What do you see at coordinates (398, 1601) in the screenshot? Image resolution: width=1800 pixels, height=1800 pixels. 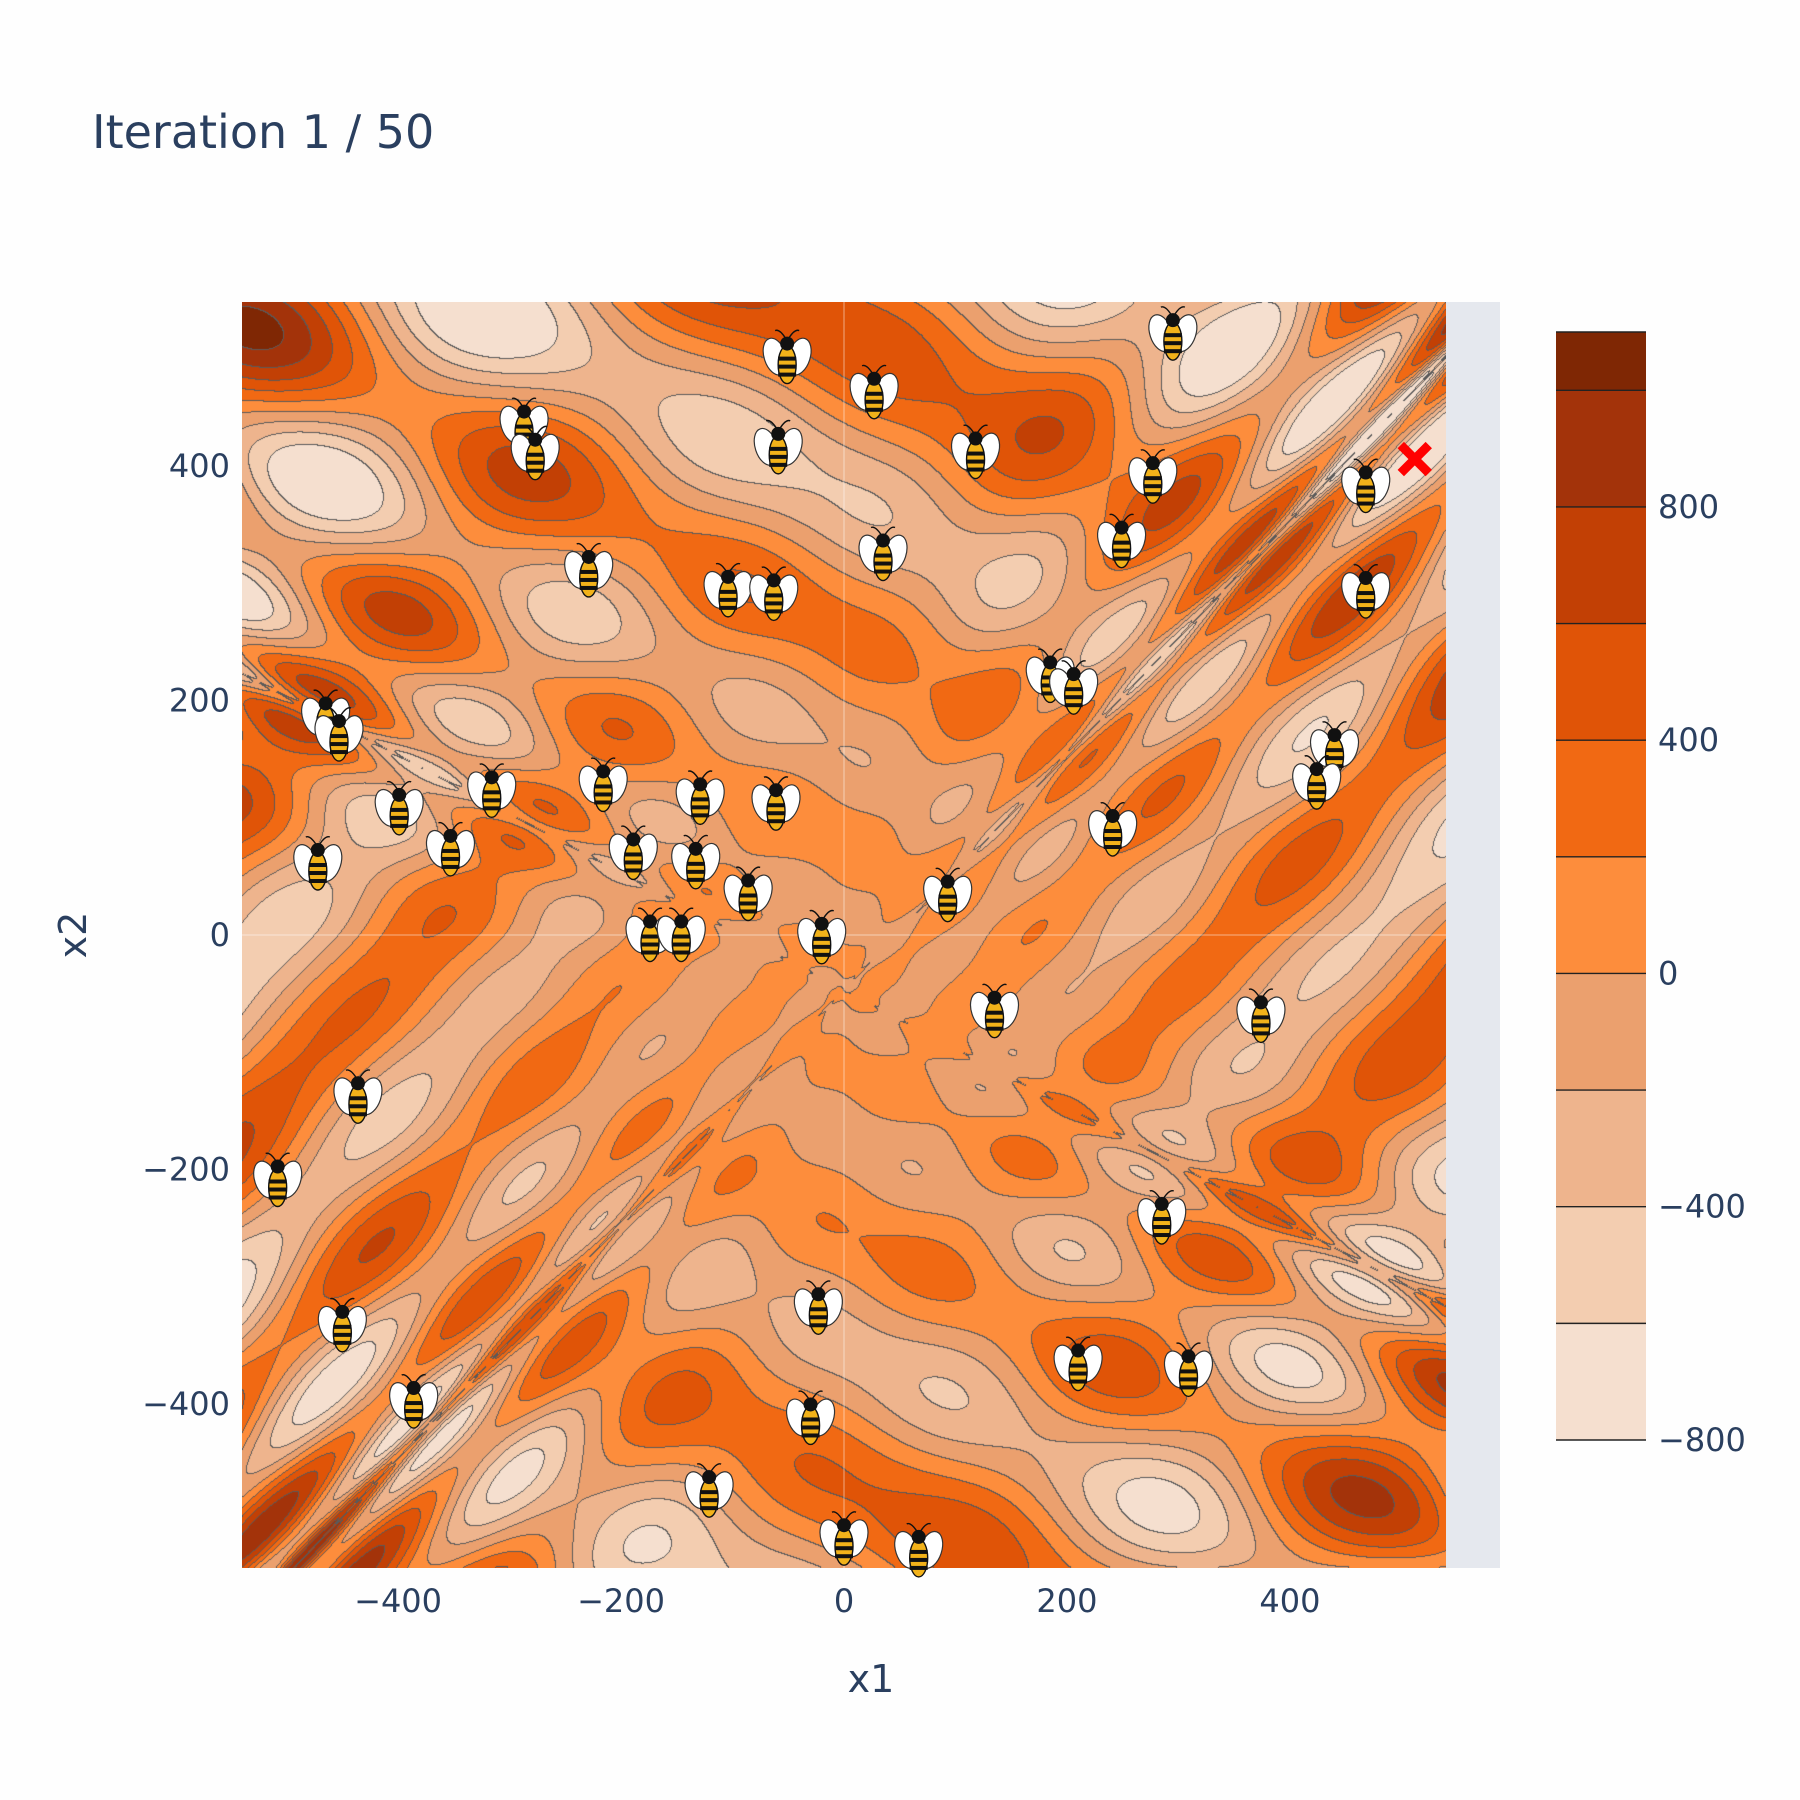 I see `x-tick-label: −400` at bounding box center [398, 1601].